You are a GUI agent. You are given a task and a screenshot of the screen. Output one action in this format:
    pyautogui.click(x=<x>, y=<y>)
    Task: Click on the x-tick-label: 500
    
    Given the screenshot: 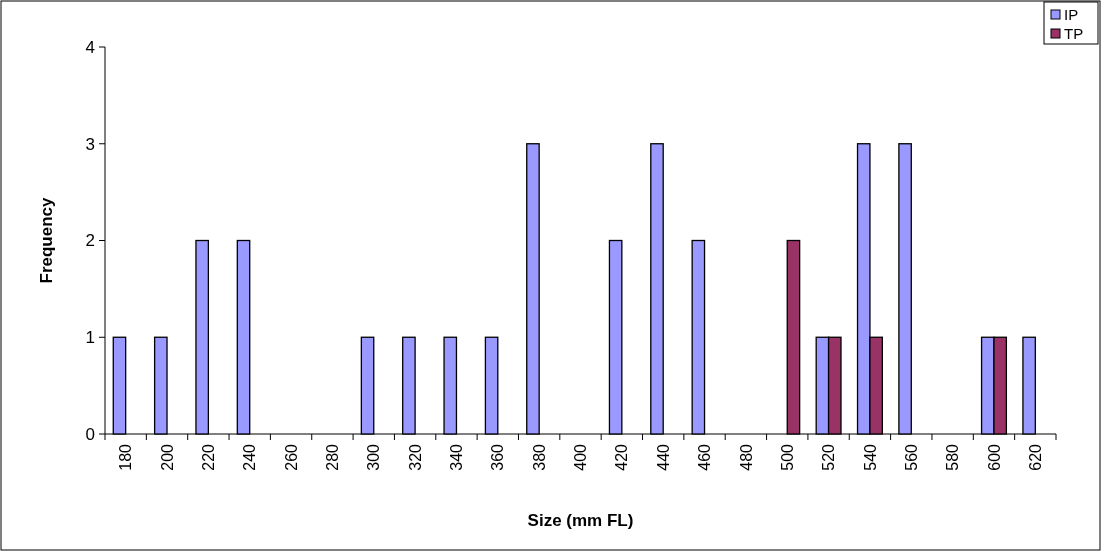 What is the action you would take?
    pyautogui.click(x=787, y=457)
    